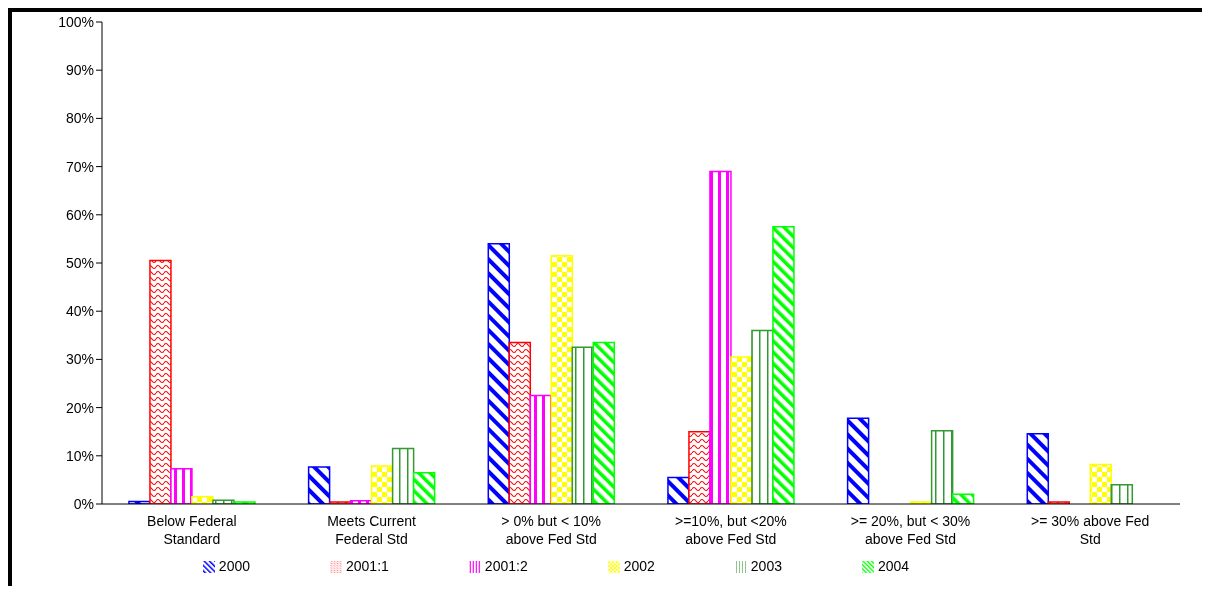 The image size is (1210, 594). What do you see at coordinates (1090, 530) in the screenshot?
I see `x-tick-label: >= 30% above Fed Std` at bounding box center [1090, 530].